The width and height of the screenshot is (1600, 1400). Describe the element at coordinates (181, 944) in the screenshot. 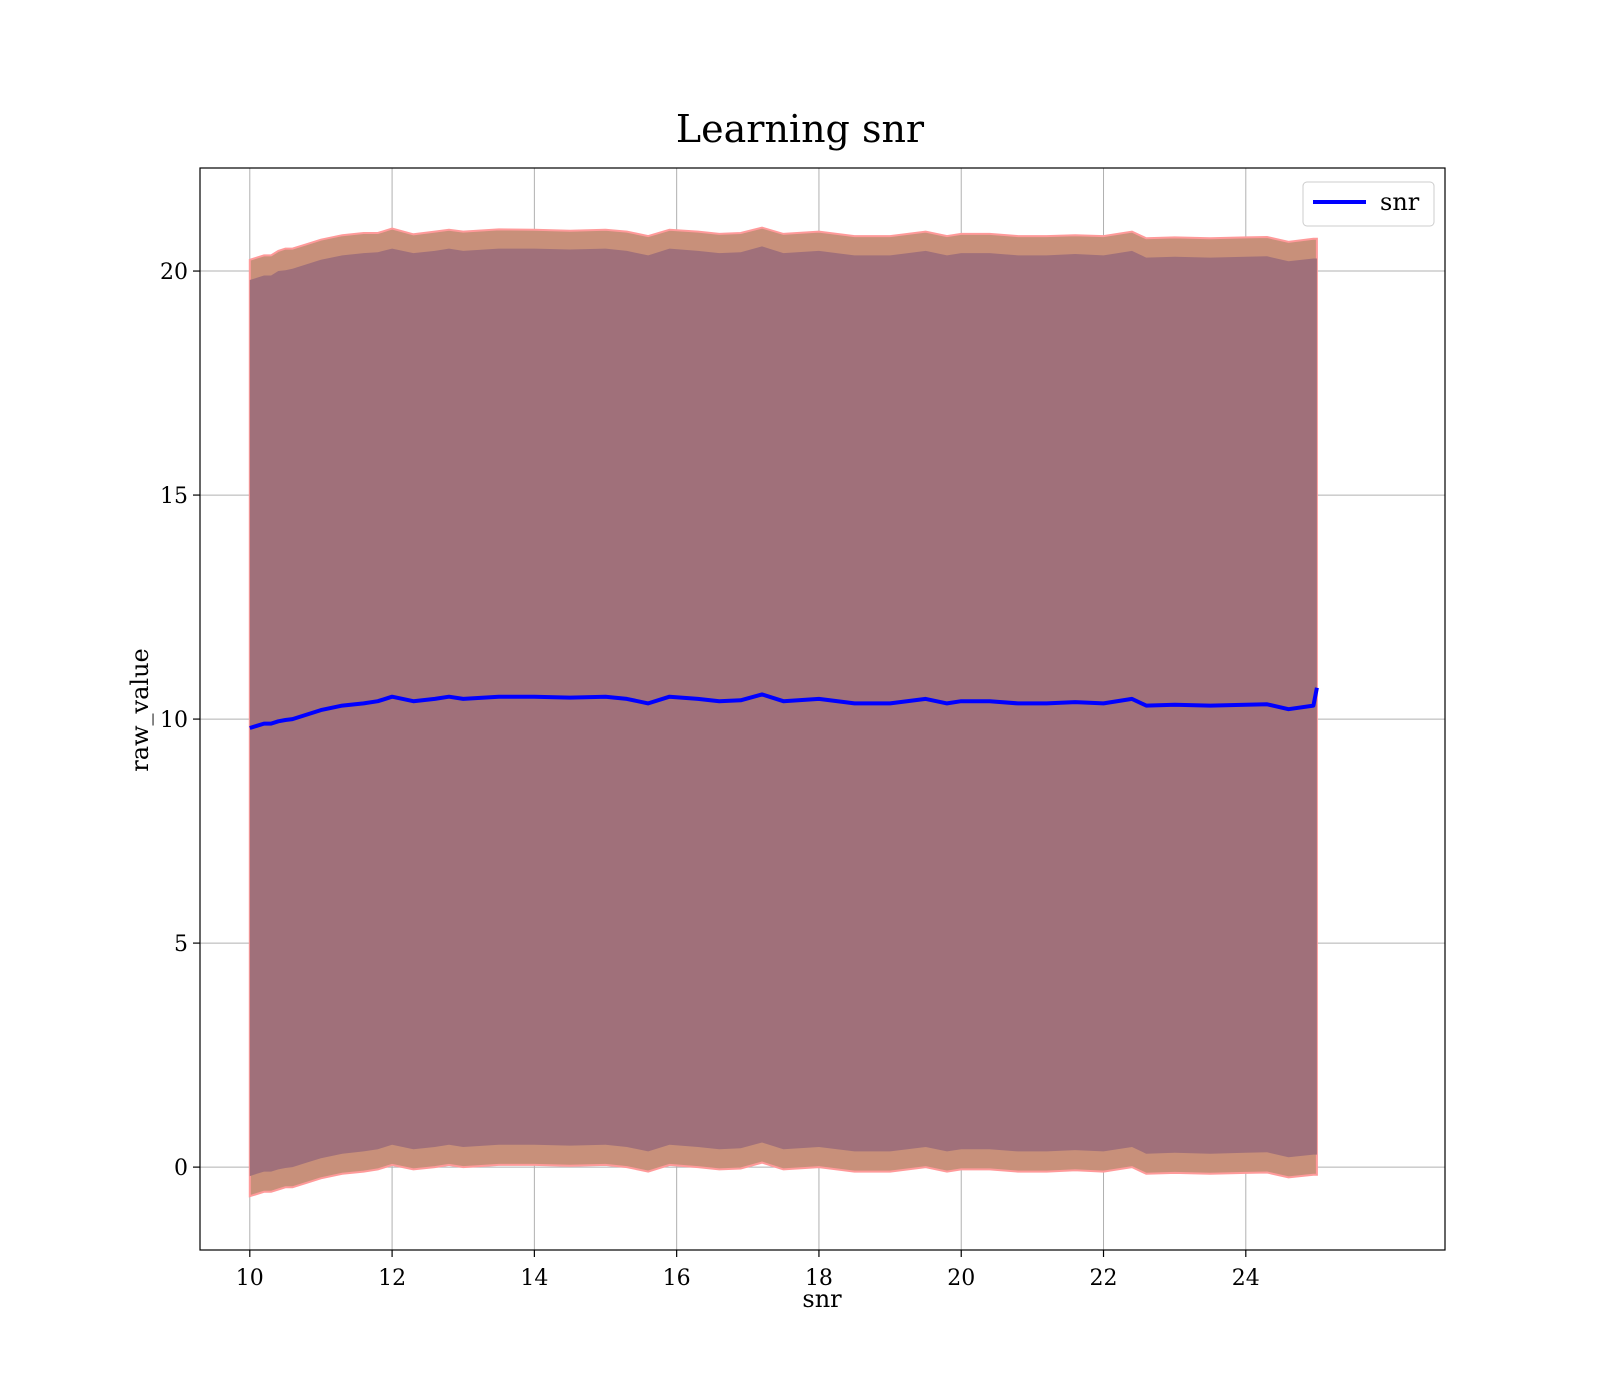

I see `y-tick-label: 5` at that location.